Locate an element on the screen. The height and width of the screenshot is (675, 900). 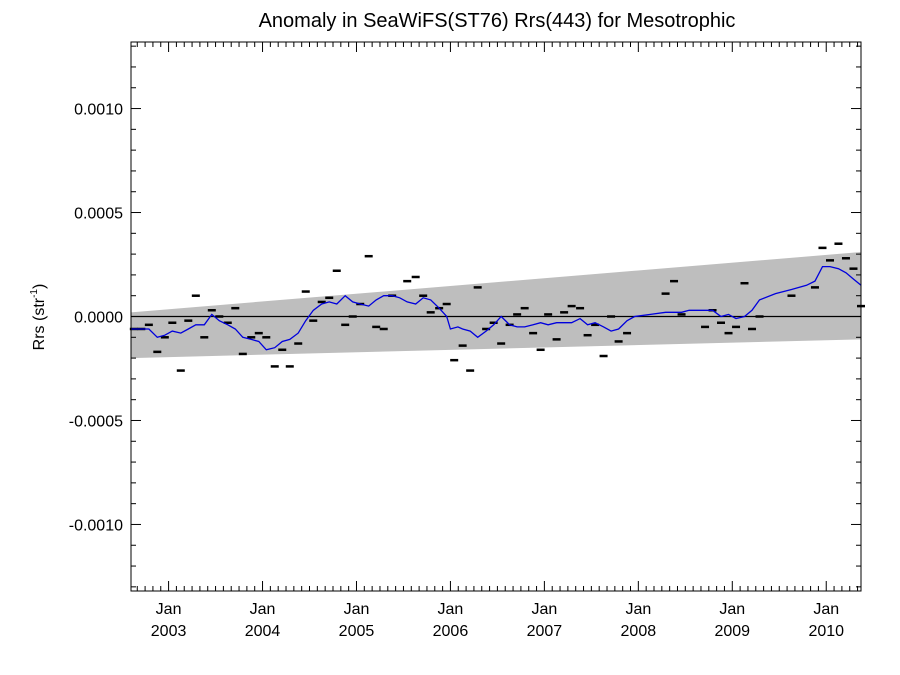
confidence-band is located at coordinates (496, 305).